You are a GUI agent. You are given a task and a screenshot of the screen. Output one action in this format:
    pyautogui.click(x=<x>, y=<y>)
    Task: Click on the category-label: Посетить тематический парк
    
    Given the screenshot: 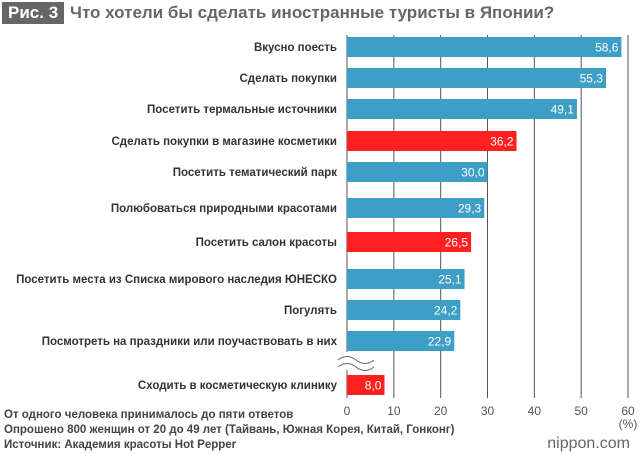 What is the action you would take?
    pyautogui.click(x=255, y=173)
    